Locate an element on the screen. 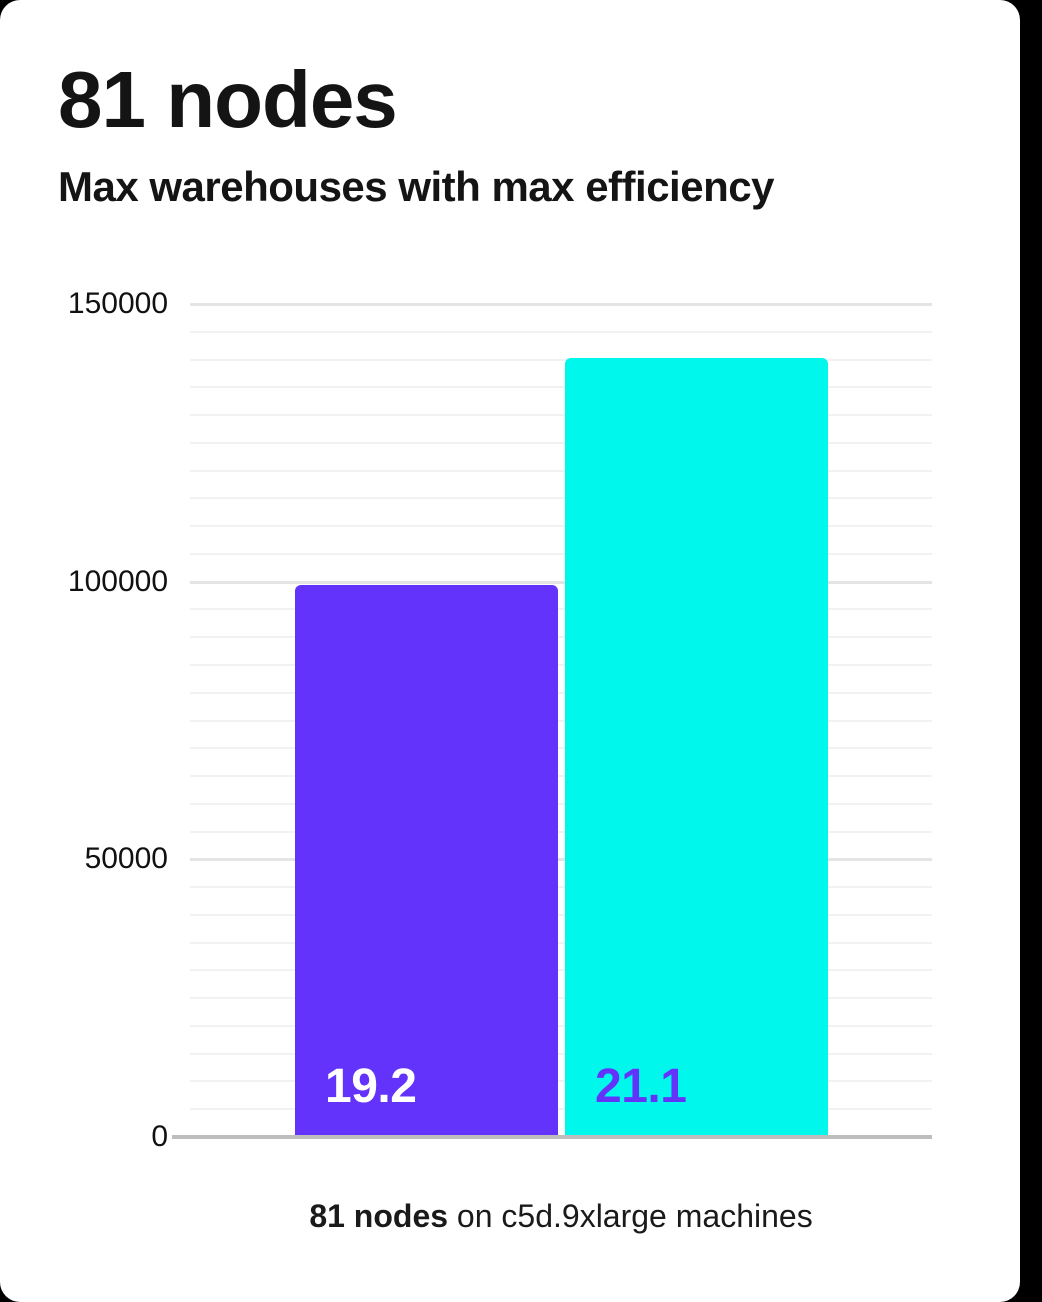  caption-regular-text: on c5d.9xlarge machines is located at coordinates (630, 1216).